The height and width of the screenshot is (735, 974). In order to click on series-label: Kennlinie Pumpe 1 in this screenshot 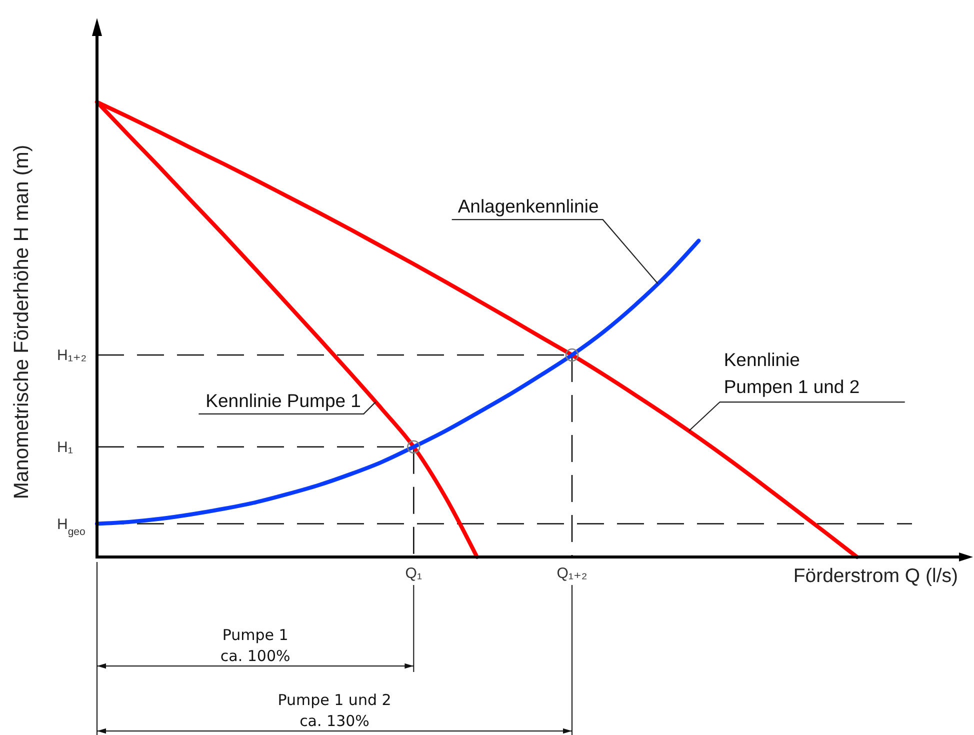, I will do `click(283, 400)`.